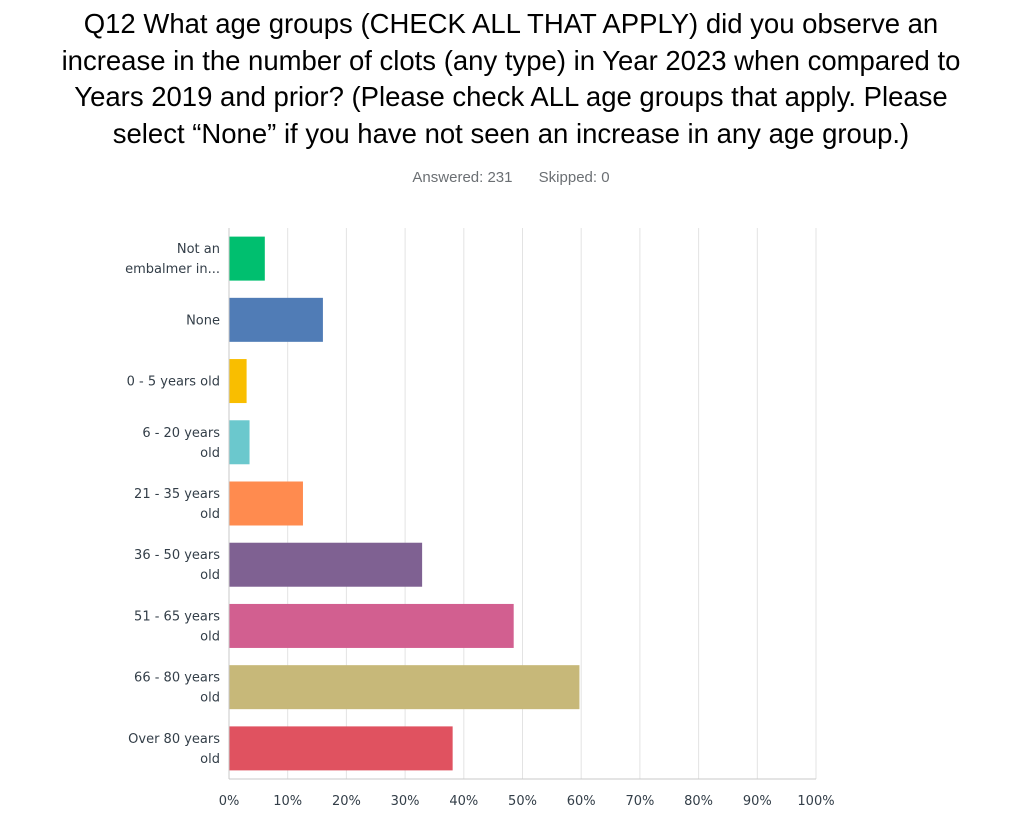 This screenshot has width=1022, height=820. I want to click on x-tick-label: 90%, so click(757, 801).